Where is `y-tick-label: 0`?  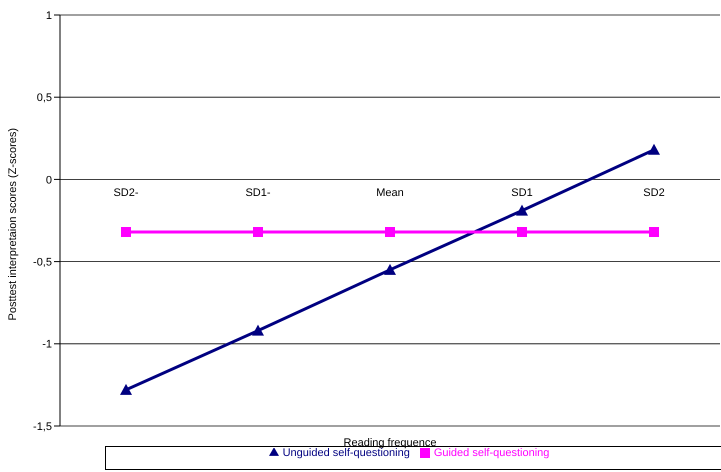
y-tick-label: 0 is located at coordinates (49, 180).